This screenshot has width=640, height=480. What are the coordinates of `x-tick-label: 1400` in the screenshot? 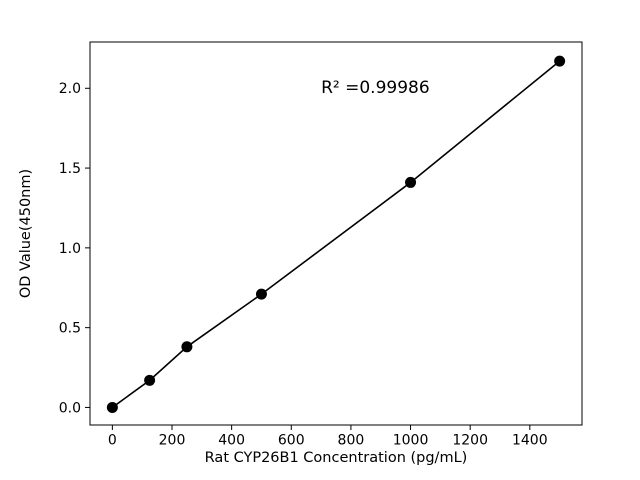 It's located at (530, 441).